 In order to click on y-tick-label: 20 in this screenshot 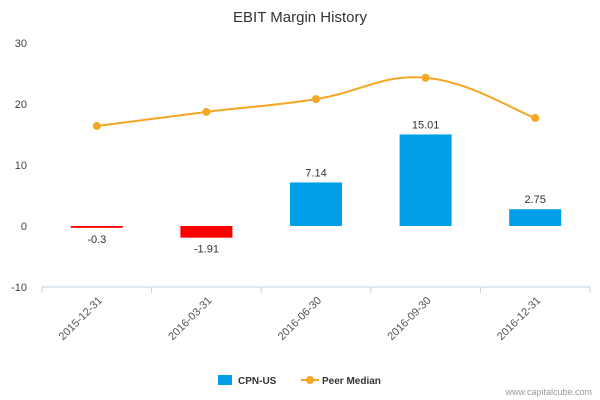, I will do `click(21, 105)`.